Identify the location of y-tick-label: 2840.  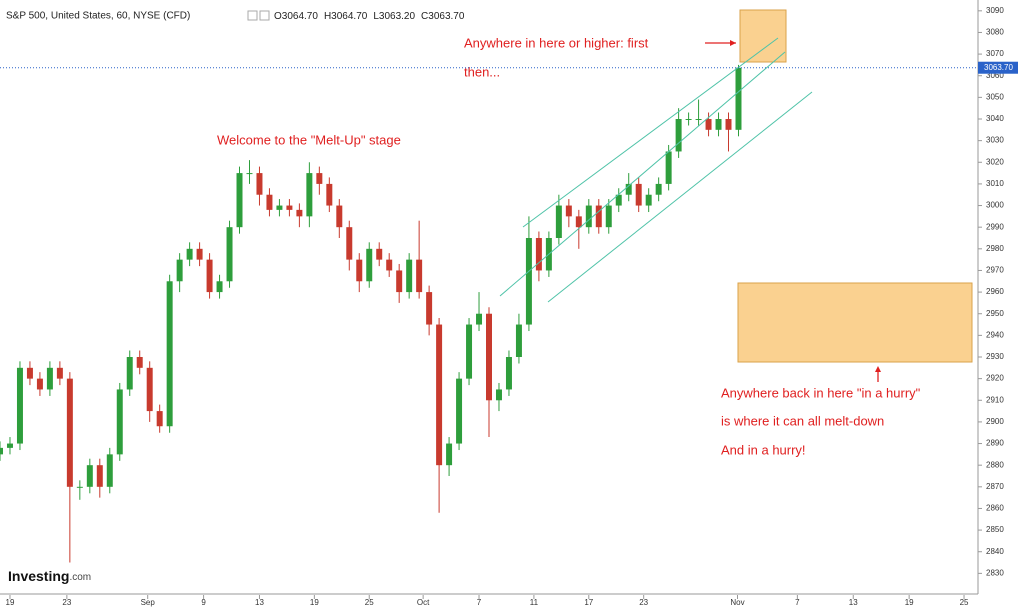
(995, 551).